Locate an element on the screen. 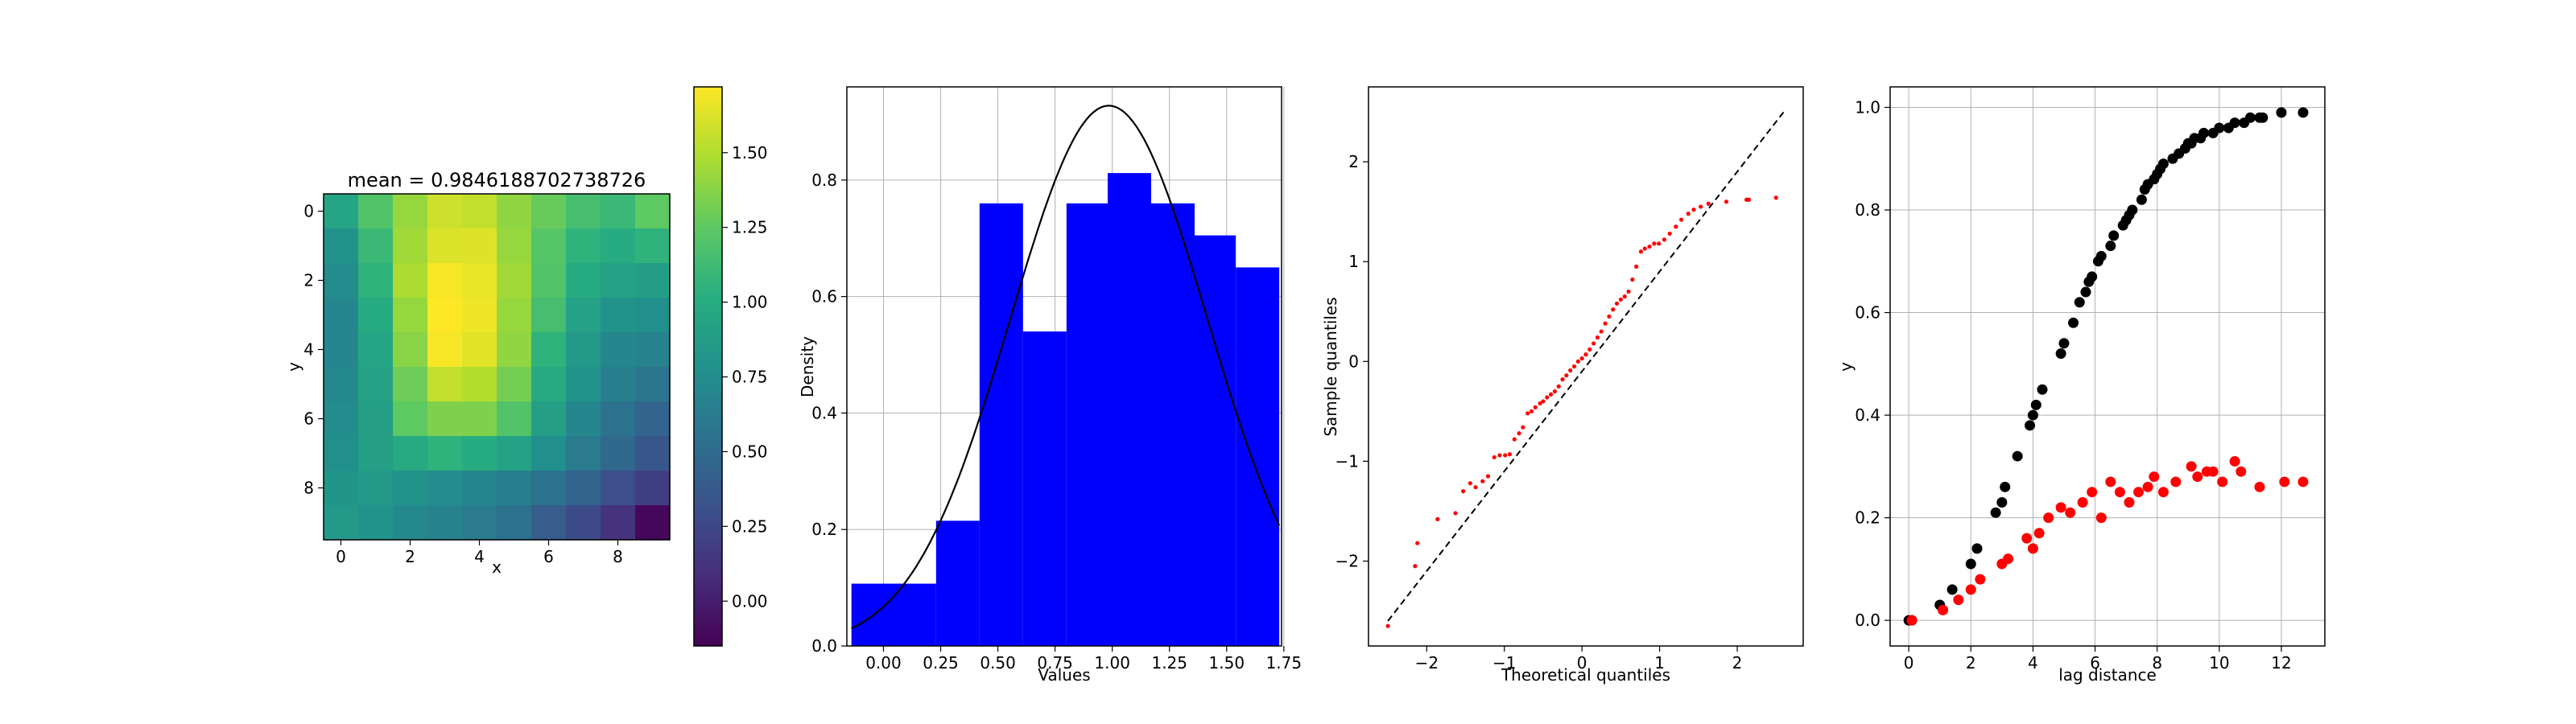 The image size is (2576, 724). qq-reference-line is located at coordinates (1586, 366).